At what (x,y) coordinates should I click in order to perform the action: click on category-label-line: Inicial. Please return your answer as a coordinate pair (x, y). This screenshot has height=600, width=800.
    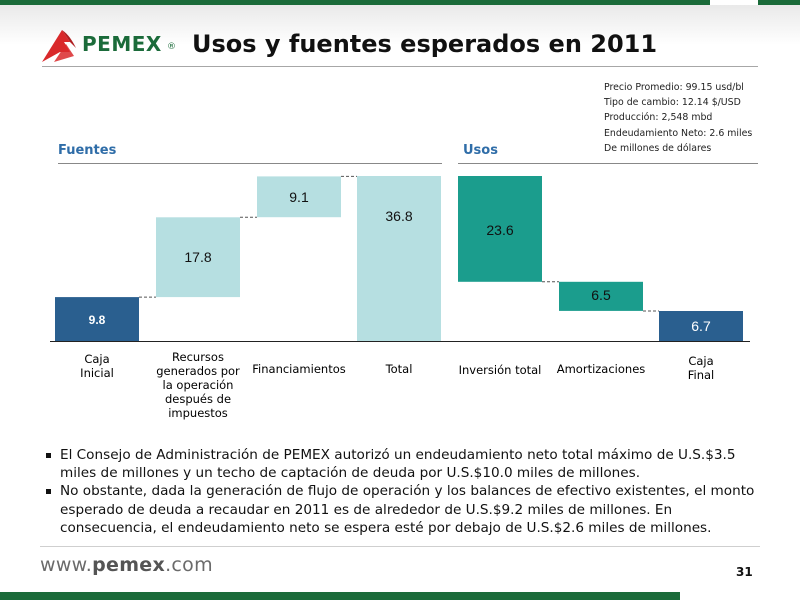
    Looking at the image, I should click on (97, 373).